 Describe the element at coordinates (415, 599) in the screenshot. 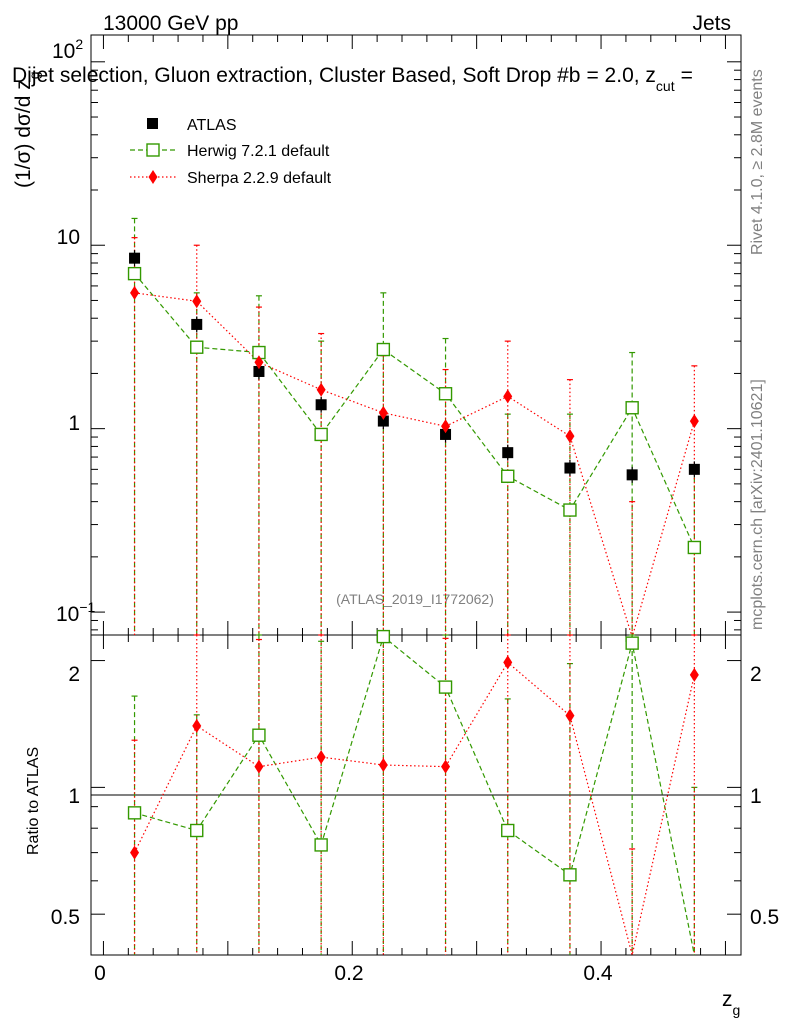

I see `analysis-id: (ATLAS_2019_I1772062)` at that location.